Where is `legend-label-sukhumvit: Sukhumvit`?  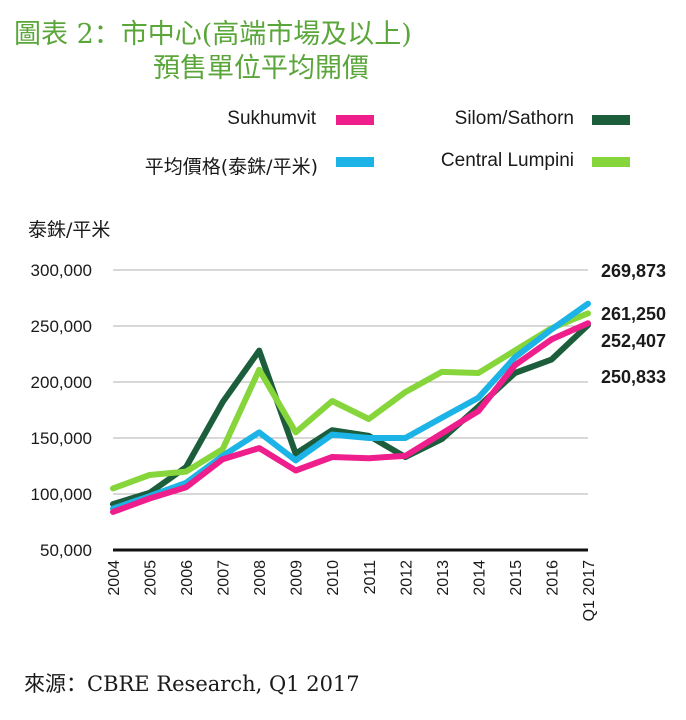
legend-label-sukhumvit: Sukhumvit is located at coordinates (271, 118).